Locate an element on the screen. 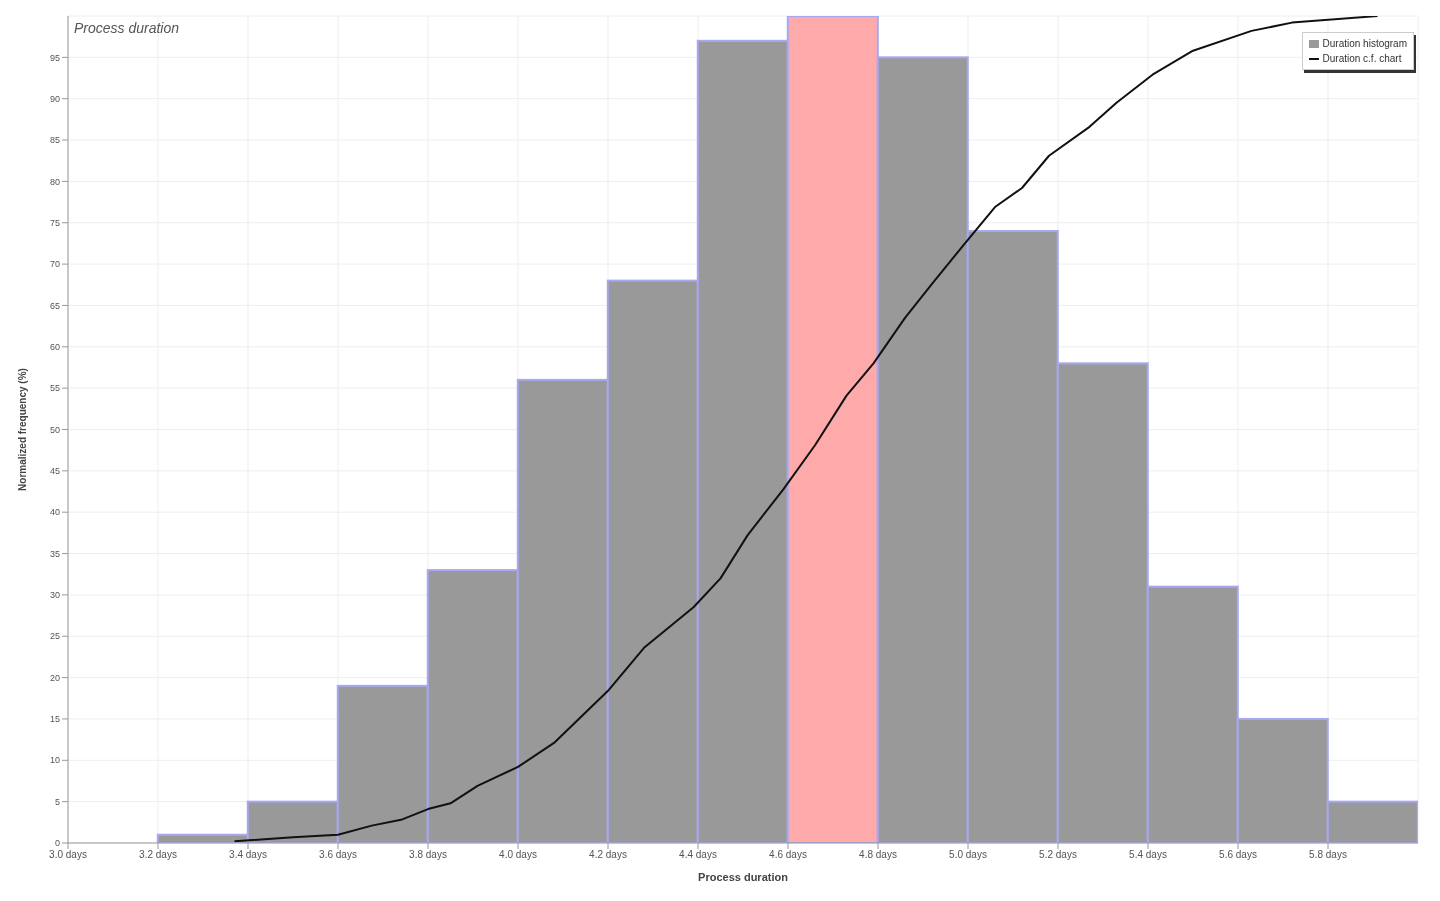 This screenshot has width=1440, height=901. y-tick-label: 90 is located at coordinates (54, 98).